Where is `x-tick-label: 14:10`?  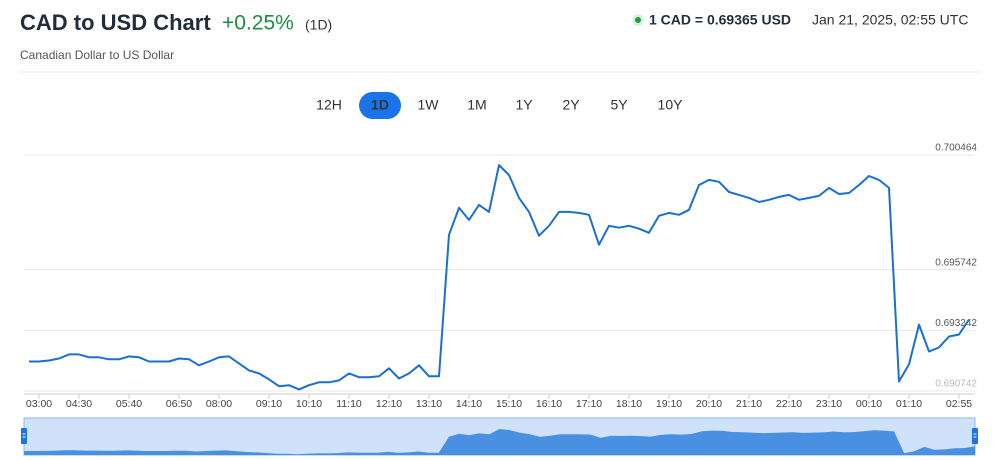 x-tick-label: 14:10 is located at coordinates (469, 404).